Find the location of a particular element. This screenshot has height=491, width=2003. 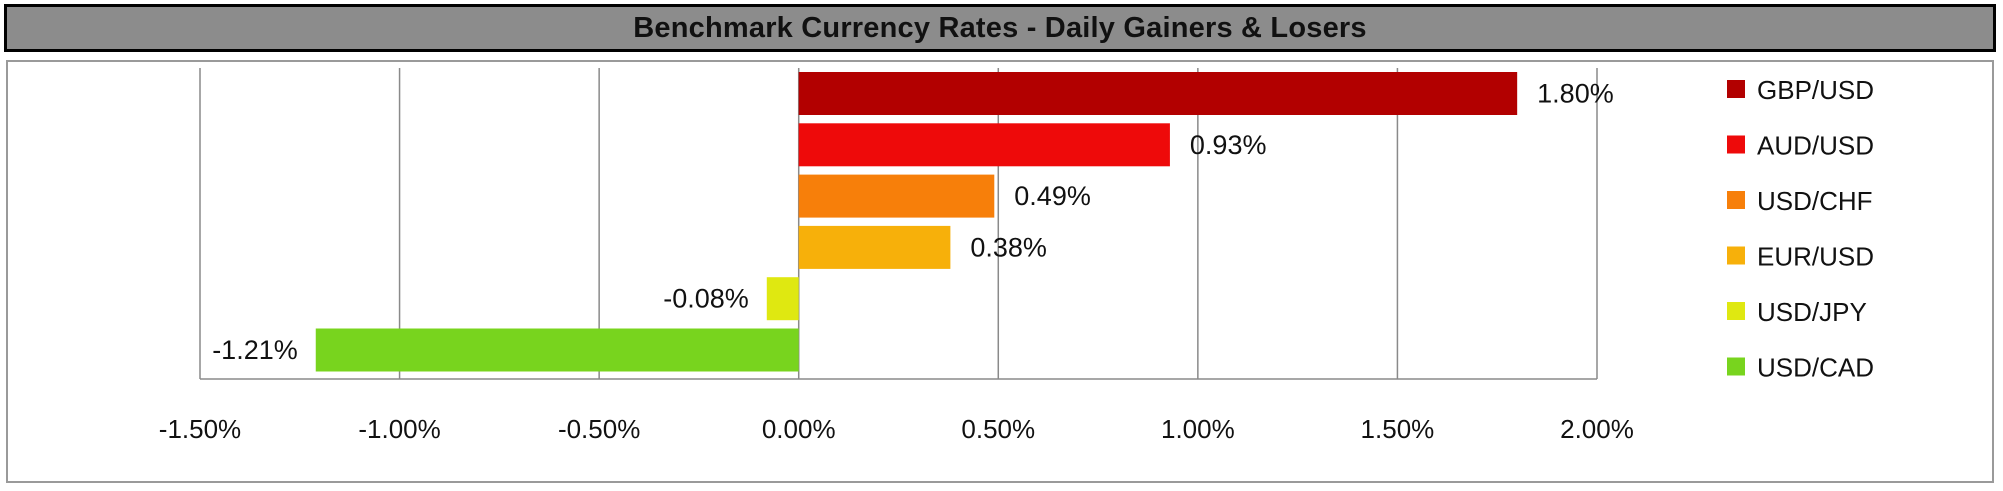

x-tick-label: 2.00% is located at coordinates (1597, 429).